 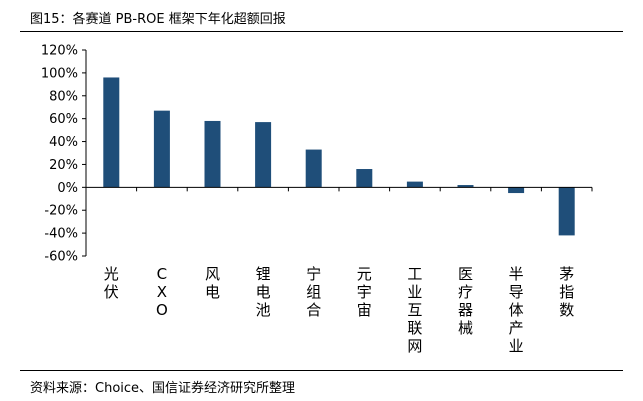 I want to click on y-tick-label: 40%, so click(x=63, y=142).